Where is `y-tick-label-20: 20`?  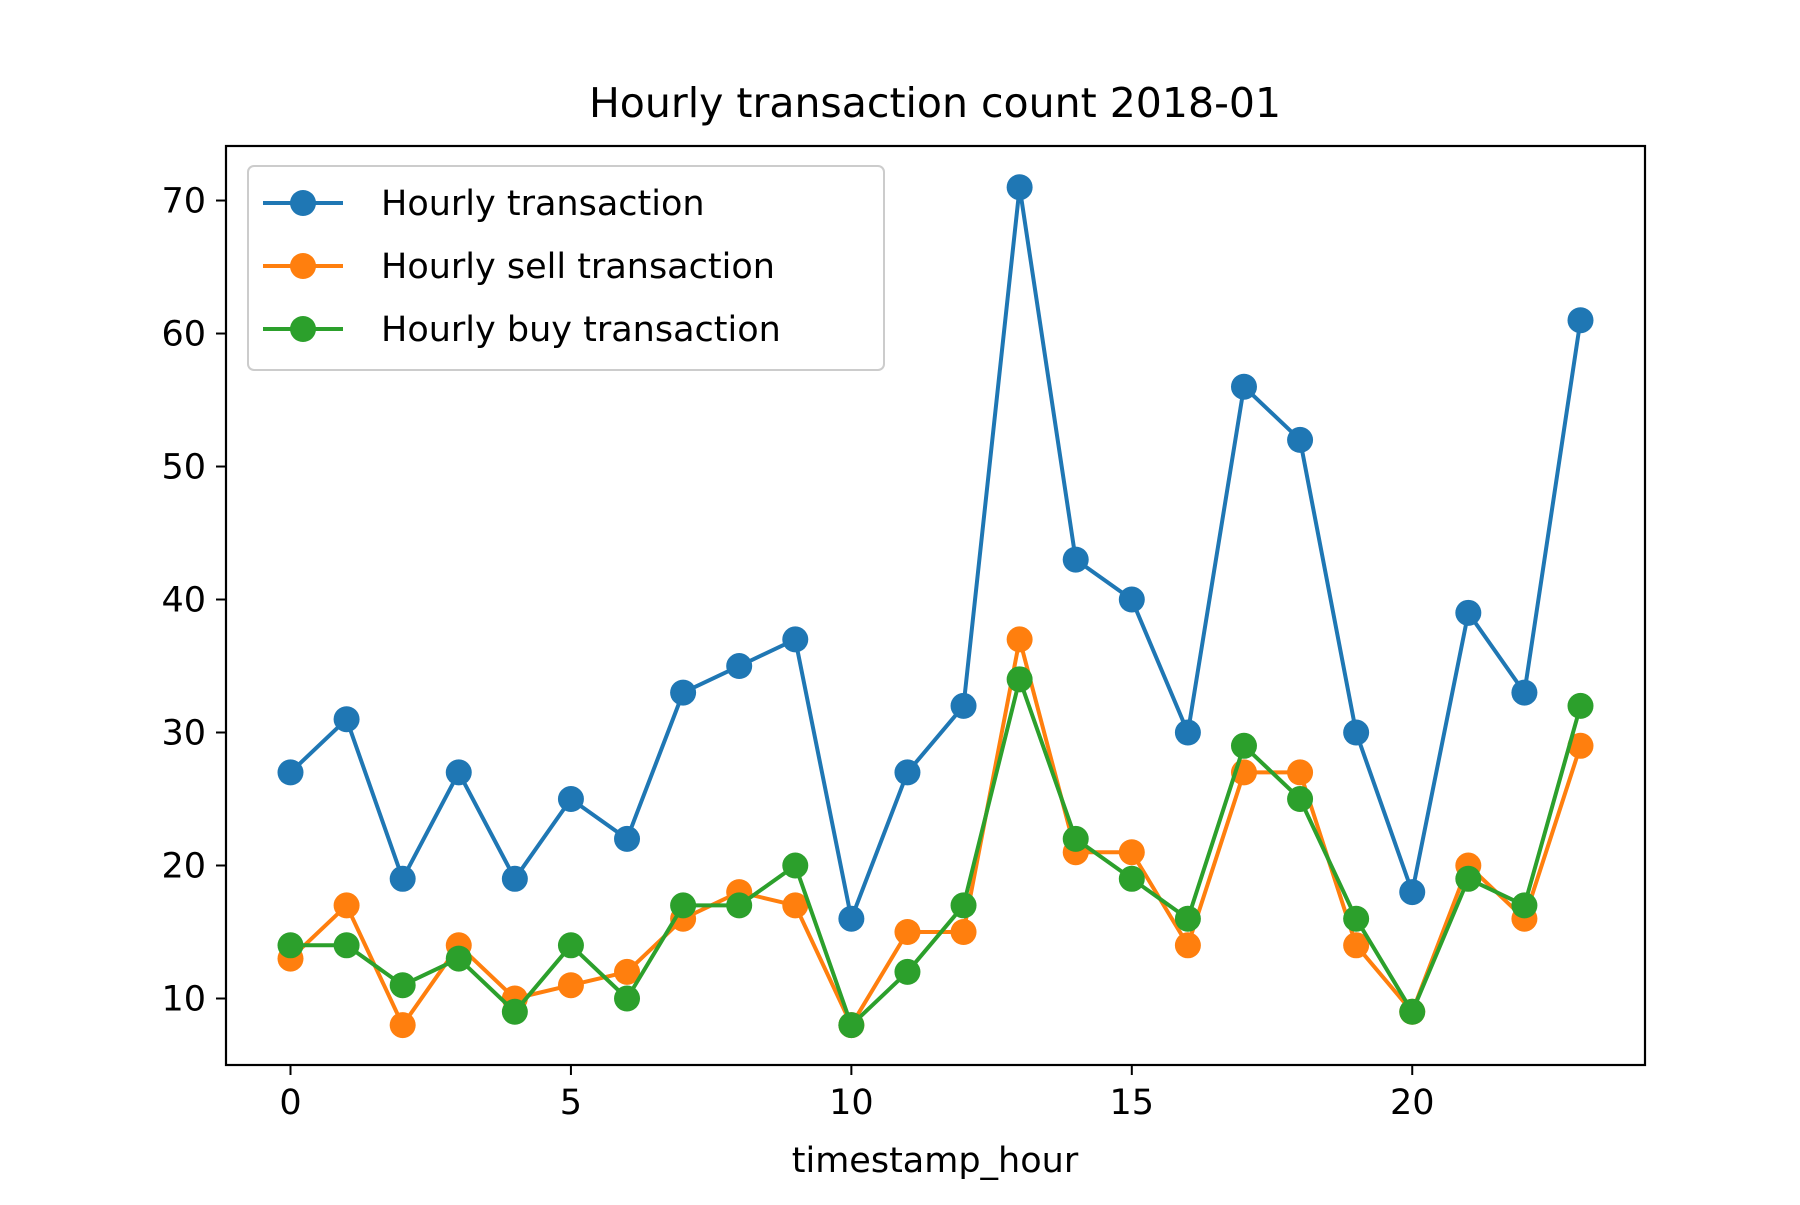 y-tick-label-20: 20 is located at coordinates (183, 867).